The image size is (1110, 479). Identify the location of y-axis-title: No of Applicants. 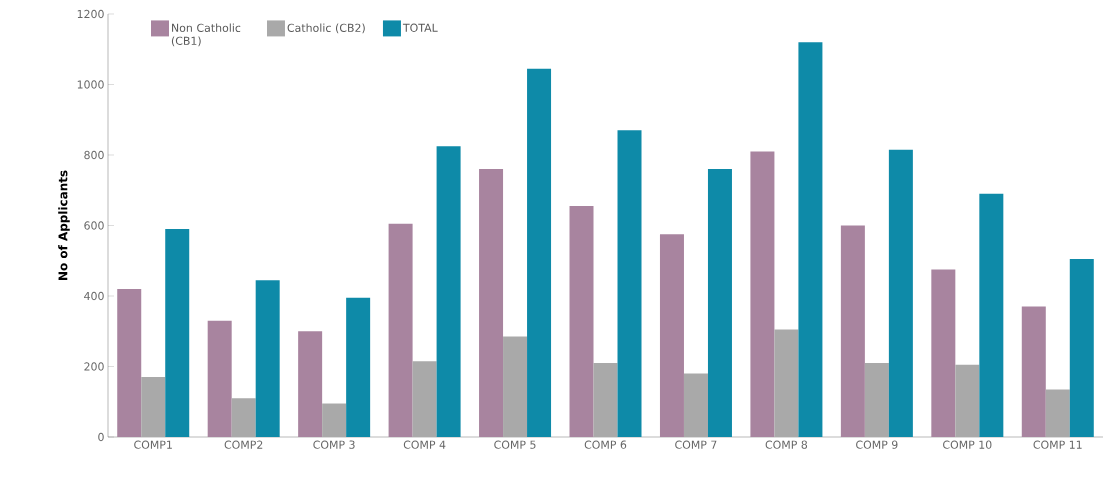
(64, 225).